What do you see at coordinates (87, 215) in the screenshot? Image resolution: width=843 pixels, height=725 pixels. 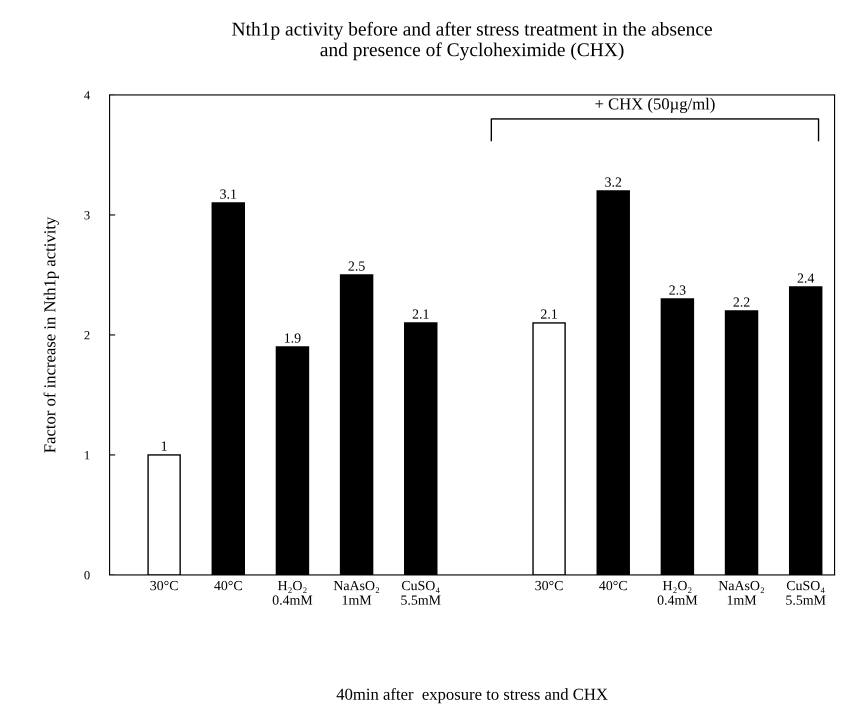 I see `y-tick-label: 3` at bounding box center [87, 215].